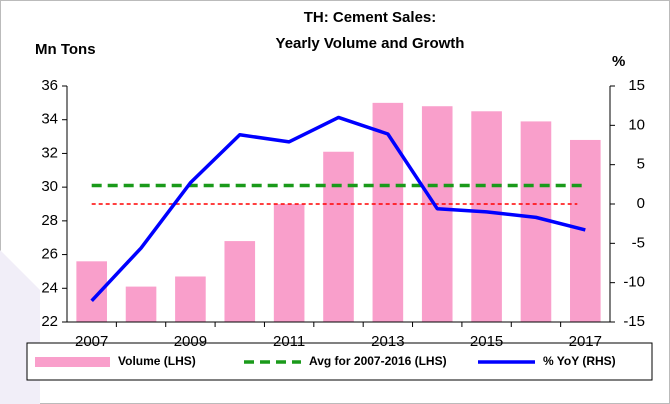  I want to click on legend-label: Avg for 2007-2016 (LHS), so click(378, 361).